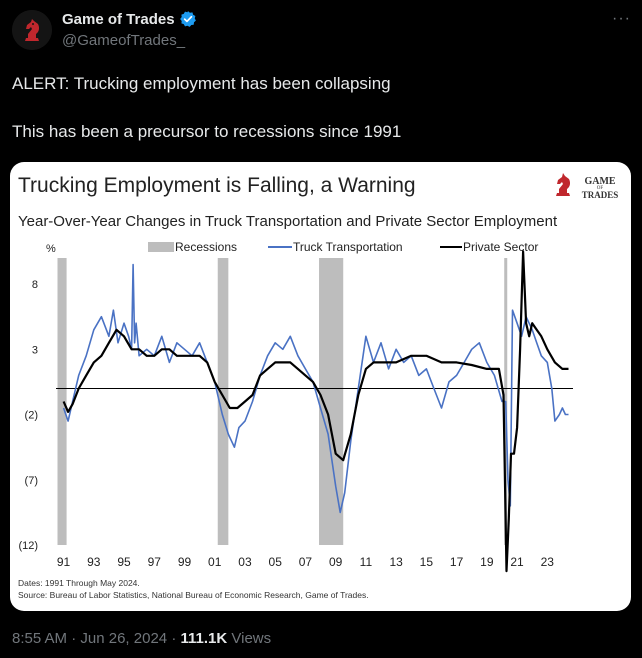 The image size is (642, 658). What do you see at coordinates (276, 562) in the screenshot?
I see `x-tick-label-7: 05` at bounding box center [276, 562].